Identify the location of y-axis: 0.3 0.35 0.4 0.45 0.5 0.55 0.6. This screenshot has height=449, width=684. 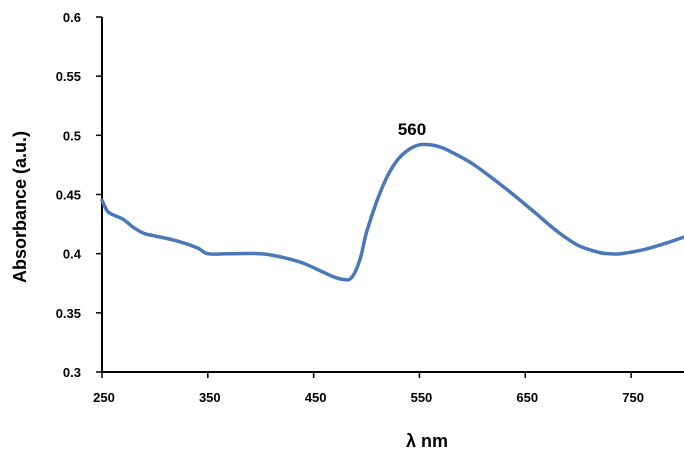
(79, 195).